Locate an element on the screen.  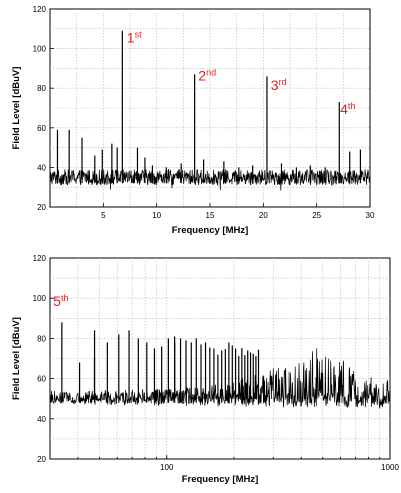
x-tick-label: 20 is located at coordinates (263, 215).